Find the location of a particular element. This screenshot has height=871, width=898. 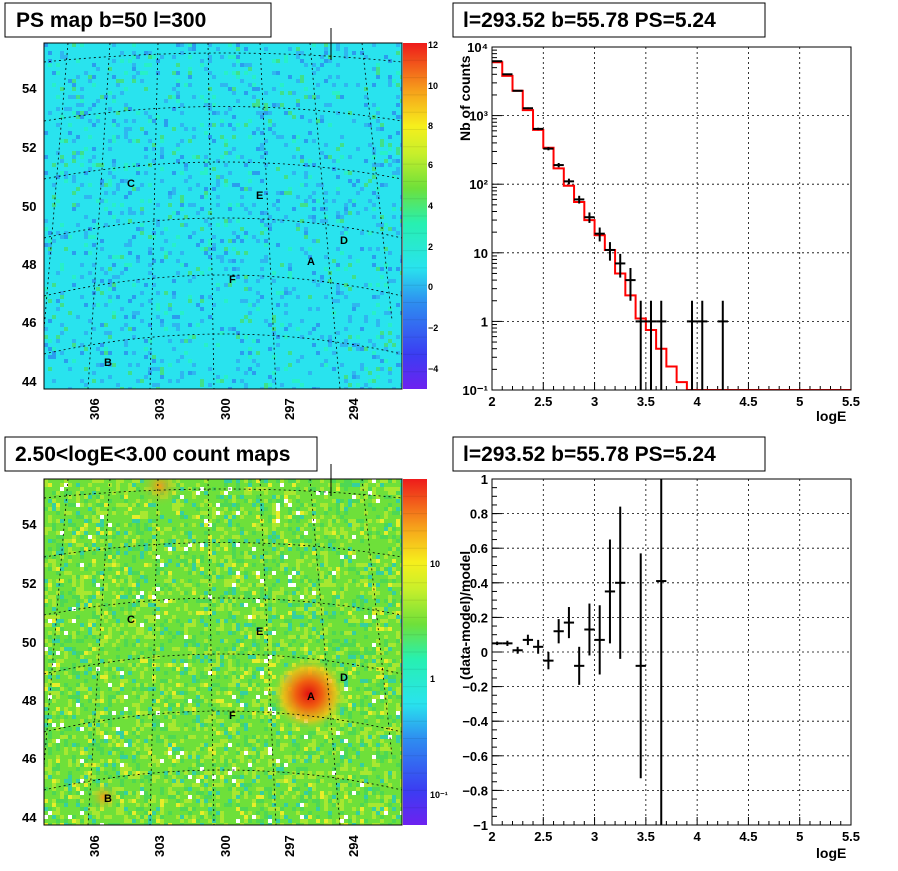

ps-cbar-6: 6 is located at coordinates (430, 165).